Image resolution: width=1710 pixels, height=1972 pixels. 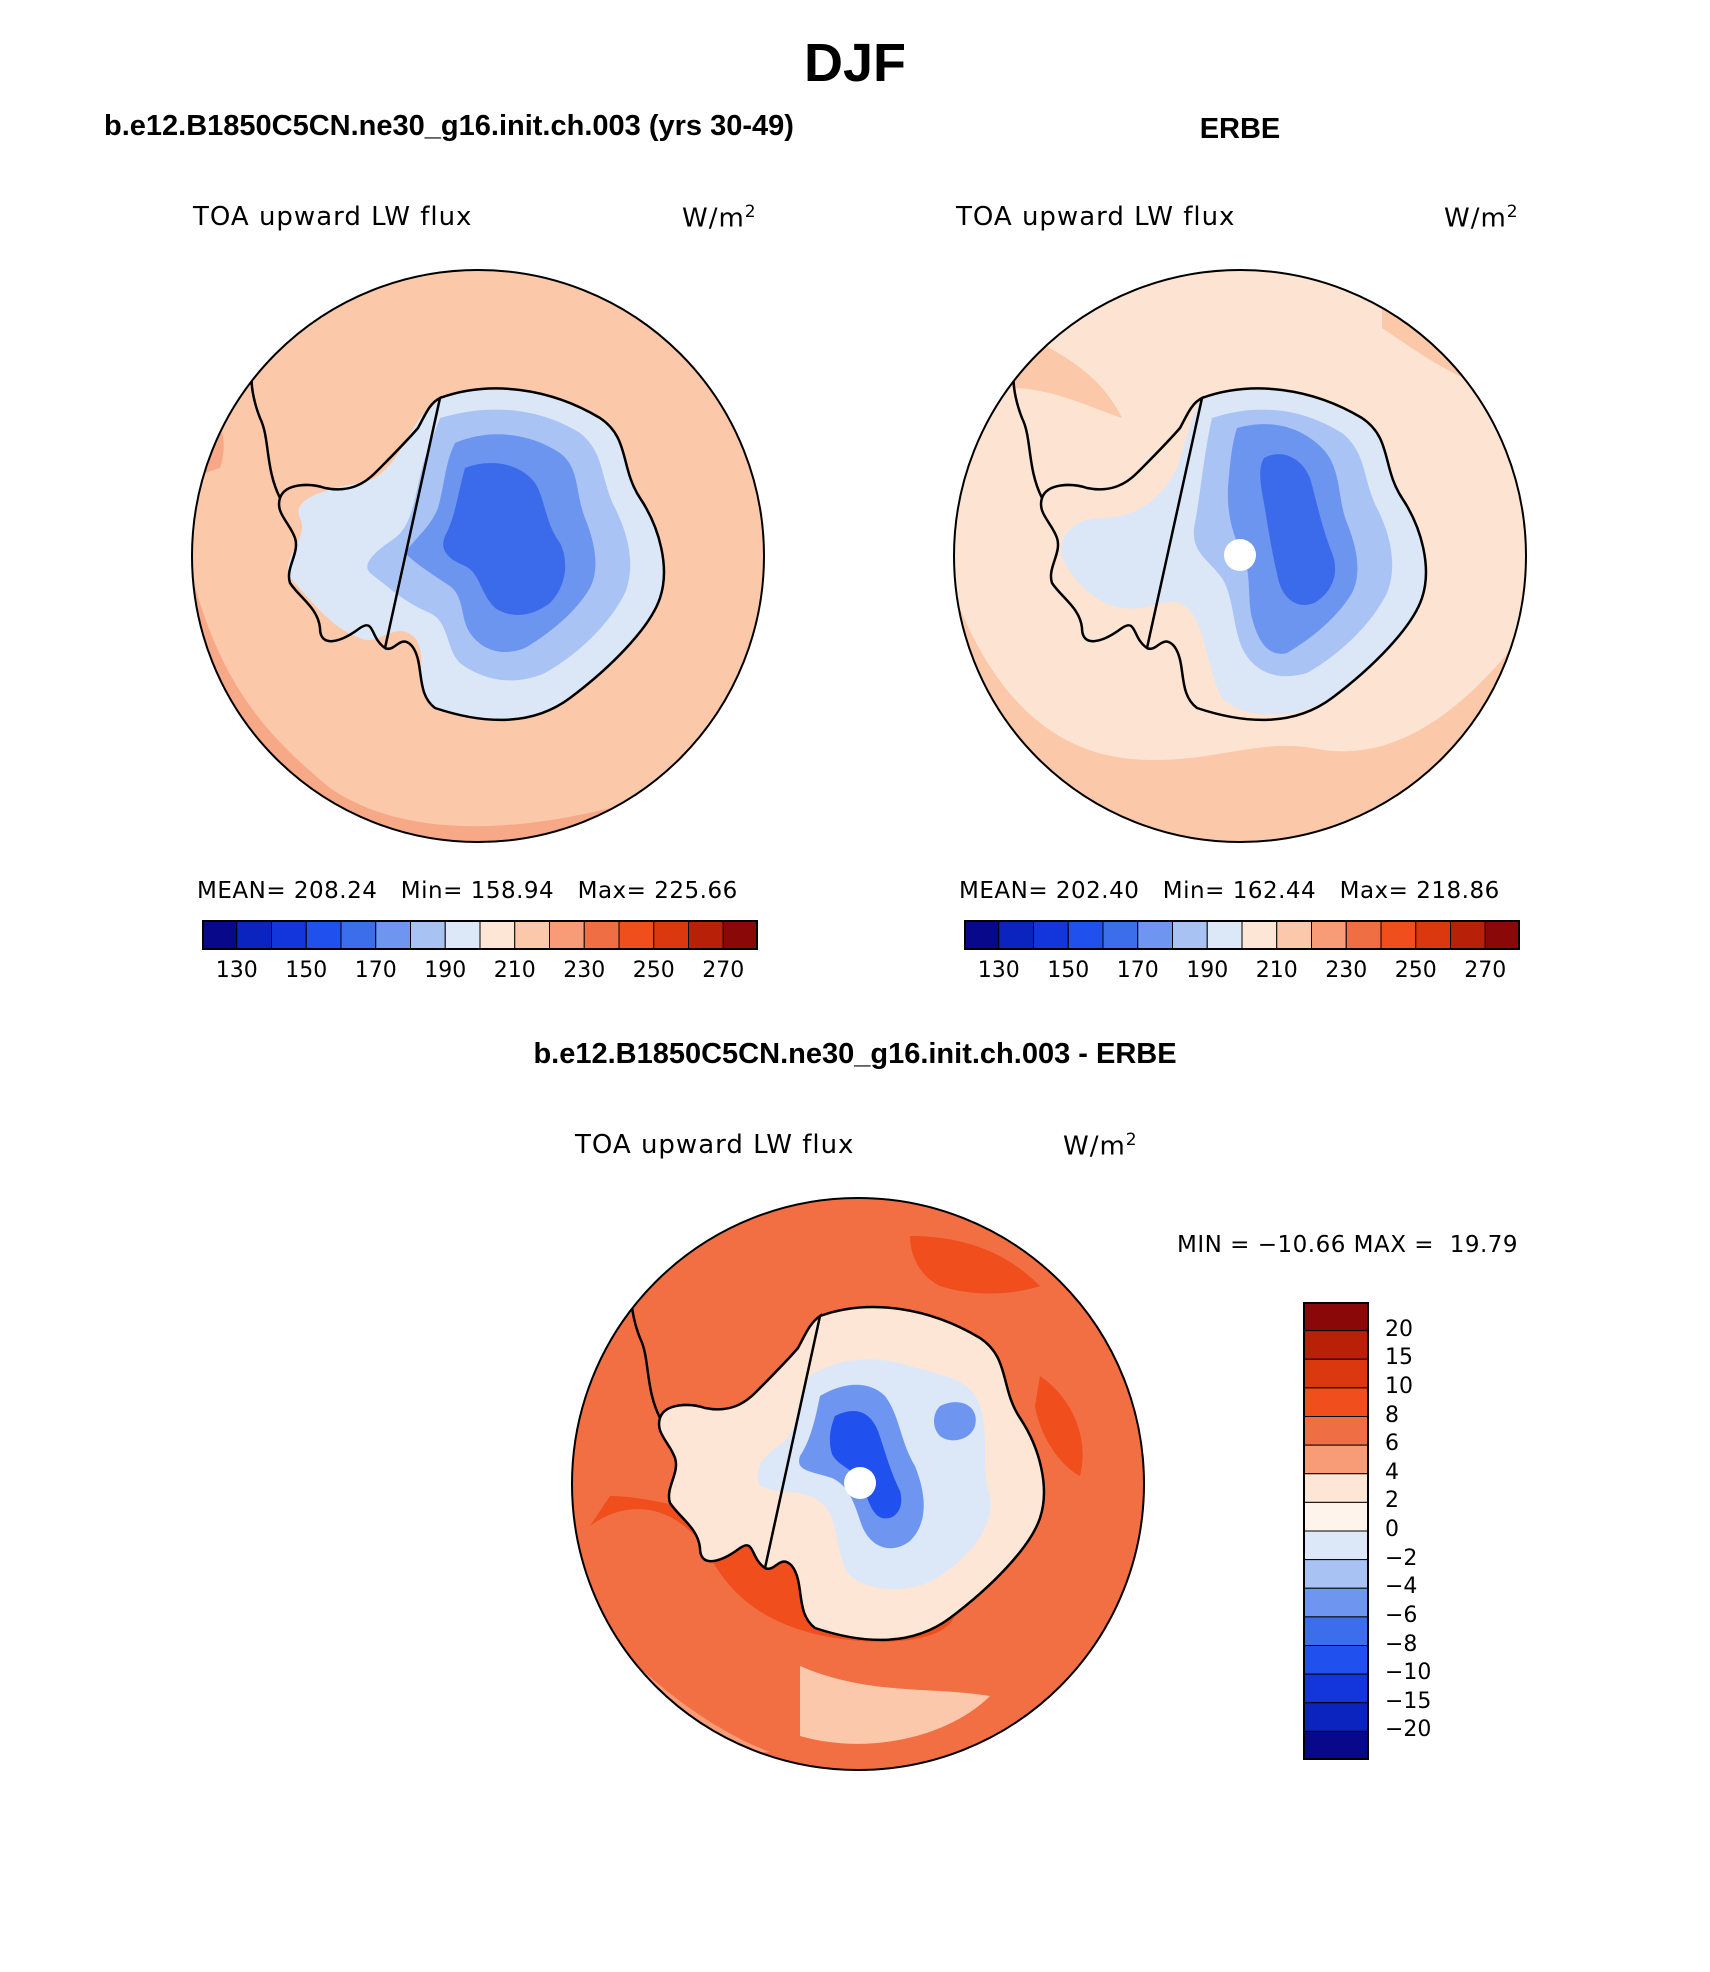 What do you see at coordinates (1399, 1386) in the screenshot?
I see `colorbar-tick-label: 10` at bounding box center [1399, 1386].